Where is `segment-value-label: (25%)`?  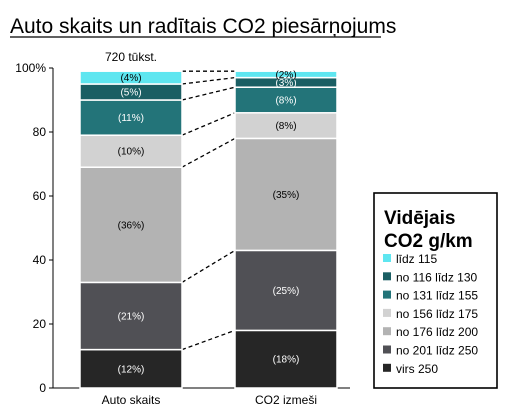
segment-value-label: (25%) is located at coordinates (286, 291).